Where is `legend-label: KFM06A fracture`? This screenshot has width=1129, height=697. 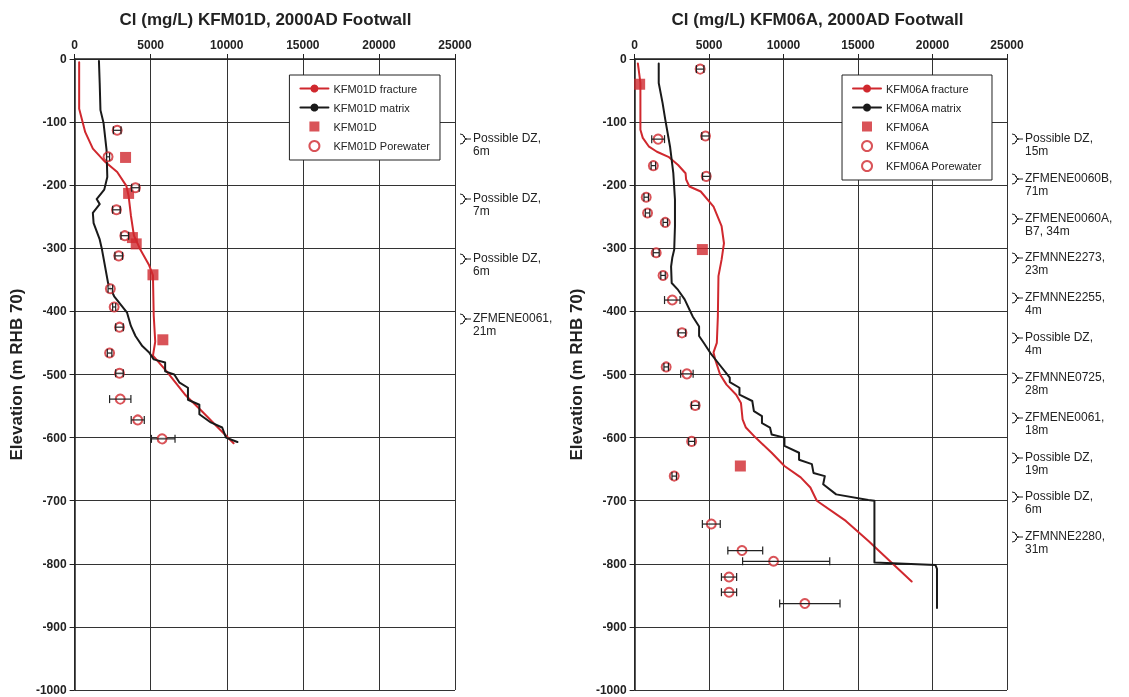 legend-label: KFM06A fracture is located at coordinates (927, 88).